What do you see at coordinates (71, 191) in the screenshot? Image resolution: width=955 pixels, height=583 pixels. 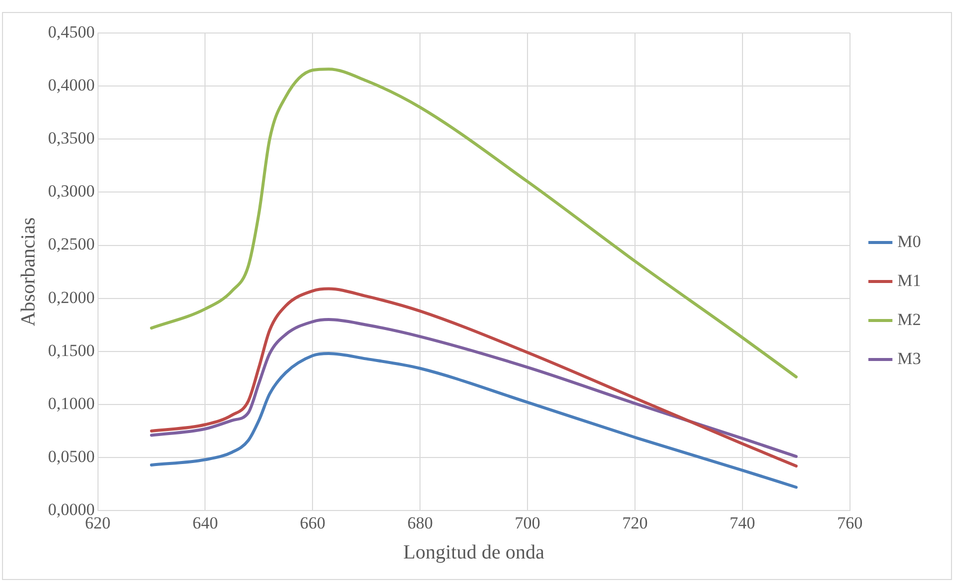 I see `y-tick-label: 0,3000` at bounding box center [71, 191].